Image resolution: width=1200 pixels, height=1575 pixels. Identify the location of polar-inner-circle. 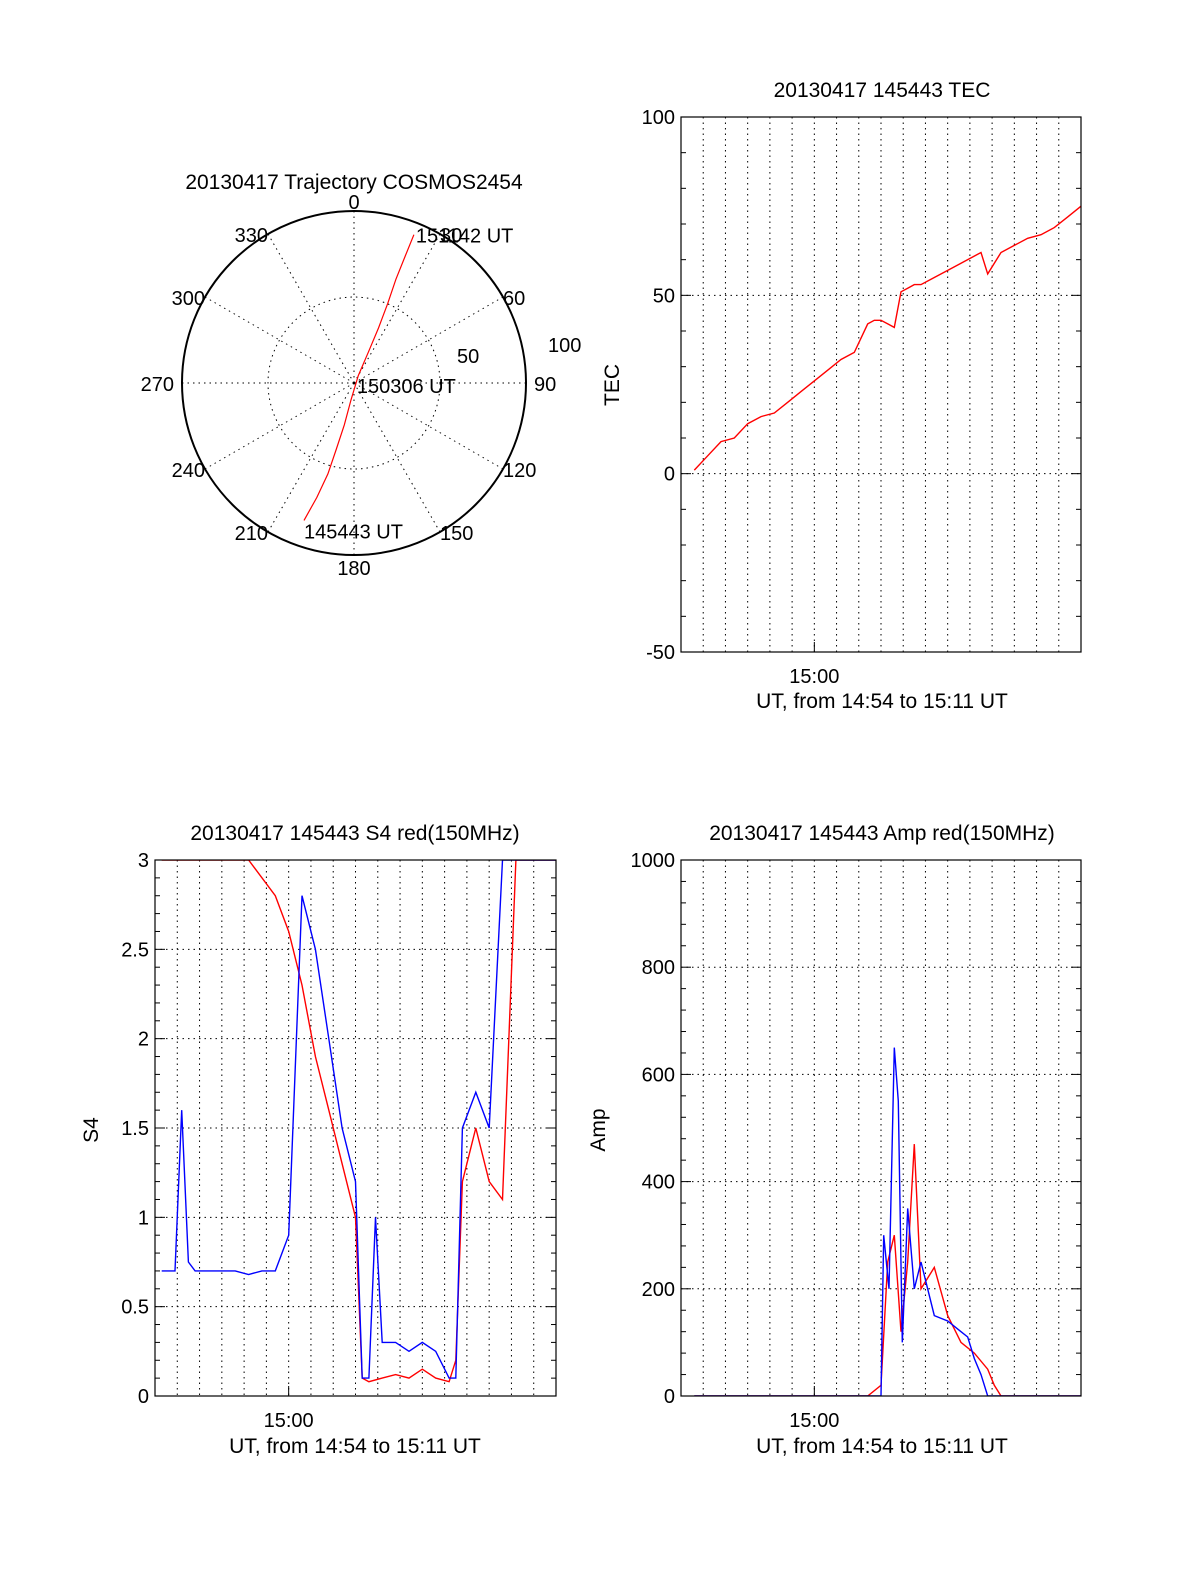
(354, 383).